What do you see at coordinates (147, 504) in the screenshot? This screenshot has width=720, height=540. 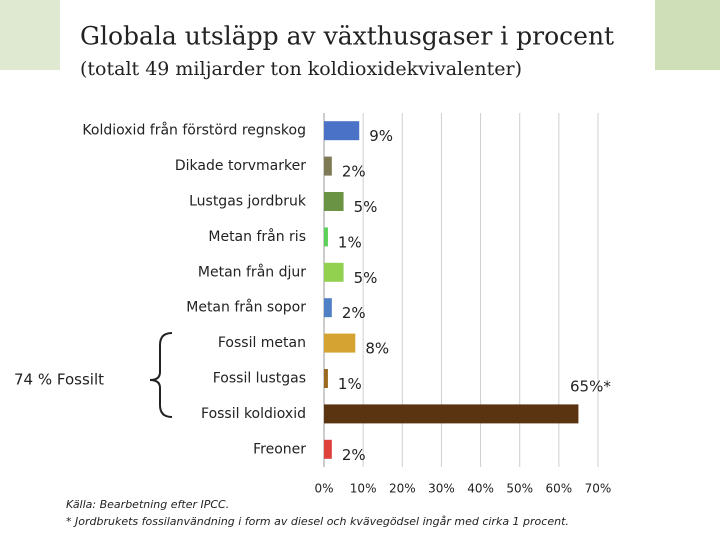 I see `source: Källa: Bearbetning efter IPCC.` at bounding box center [147, 504].